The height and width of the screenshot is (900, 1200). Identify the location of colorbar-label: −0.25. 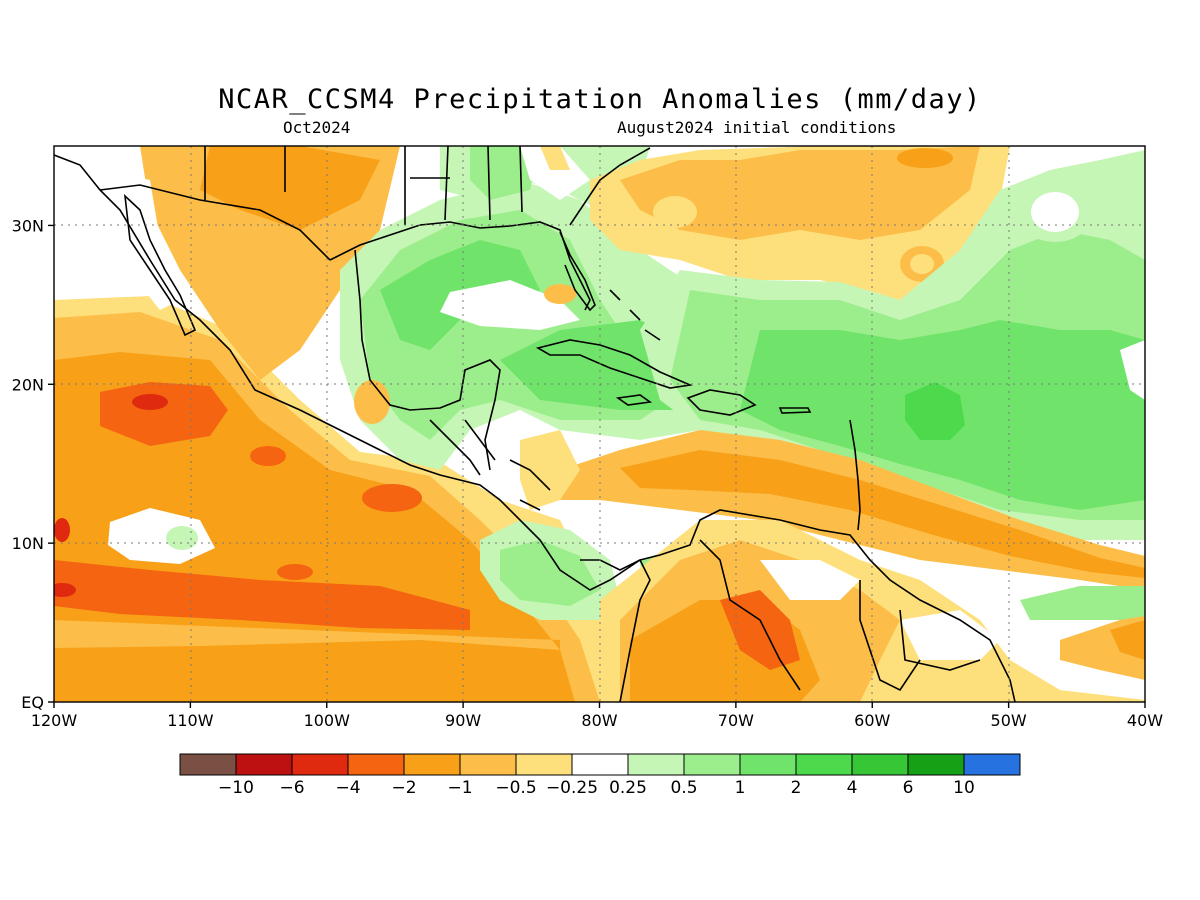
(572, 788).